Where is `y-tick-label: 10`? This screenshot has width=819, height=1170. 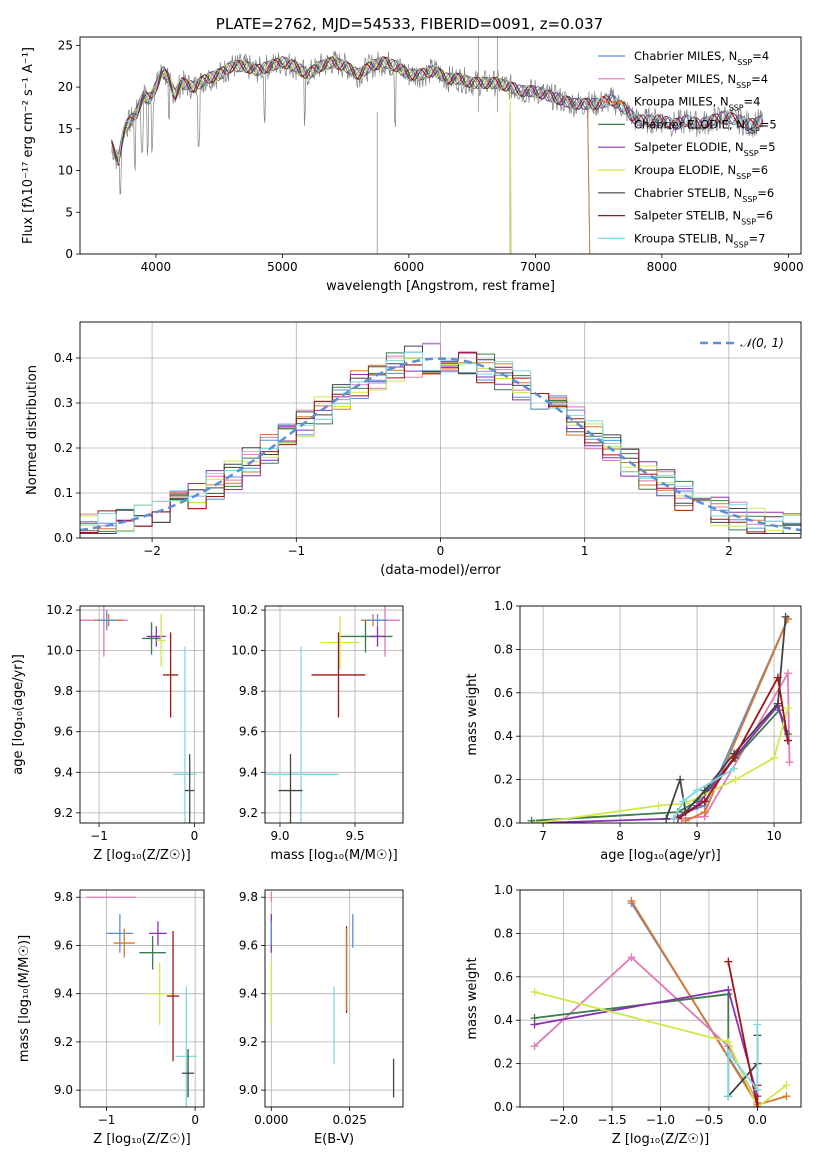
y-tick-label: 10 is located at coordinates (65, 171).